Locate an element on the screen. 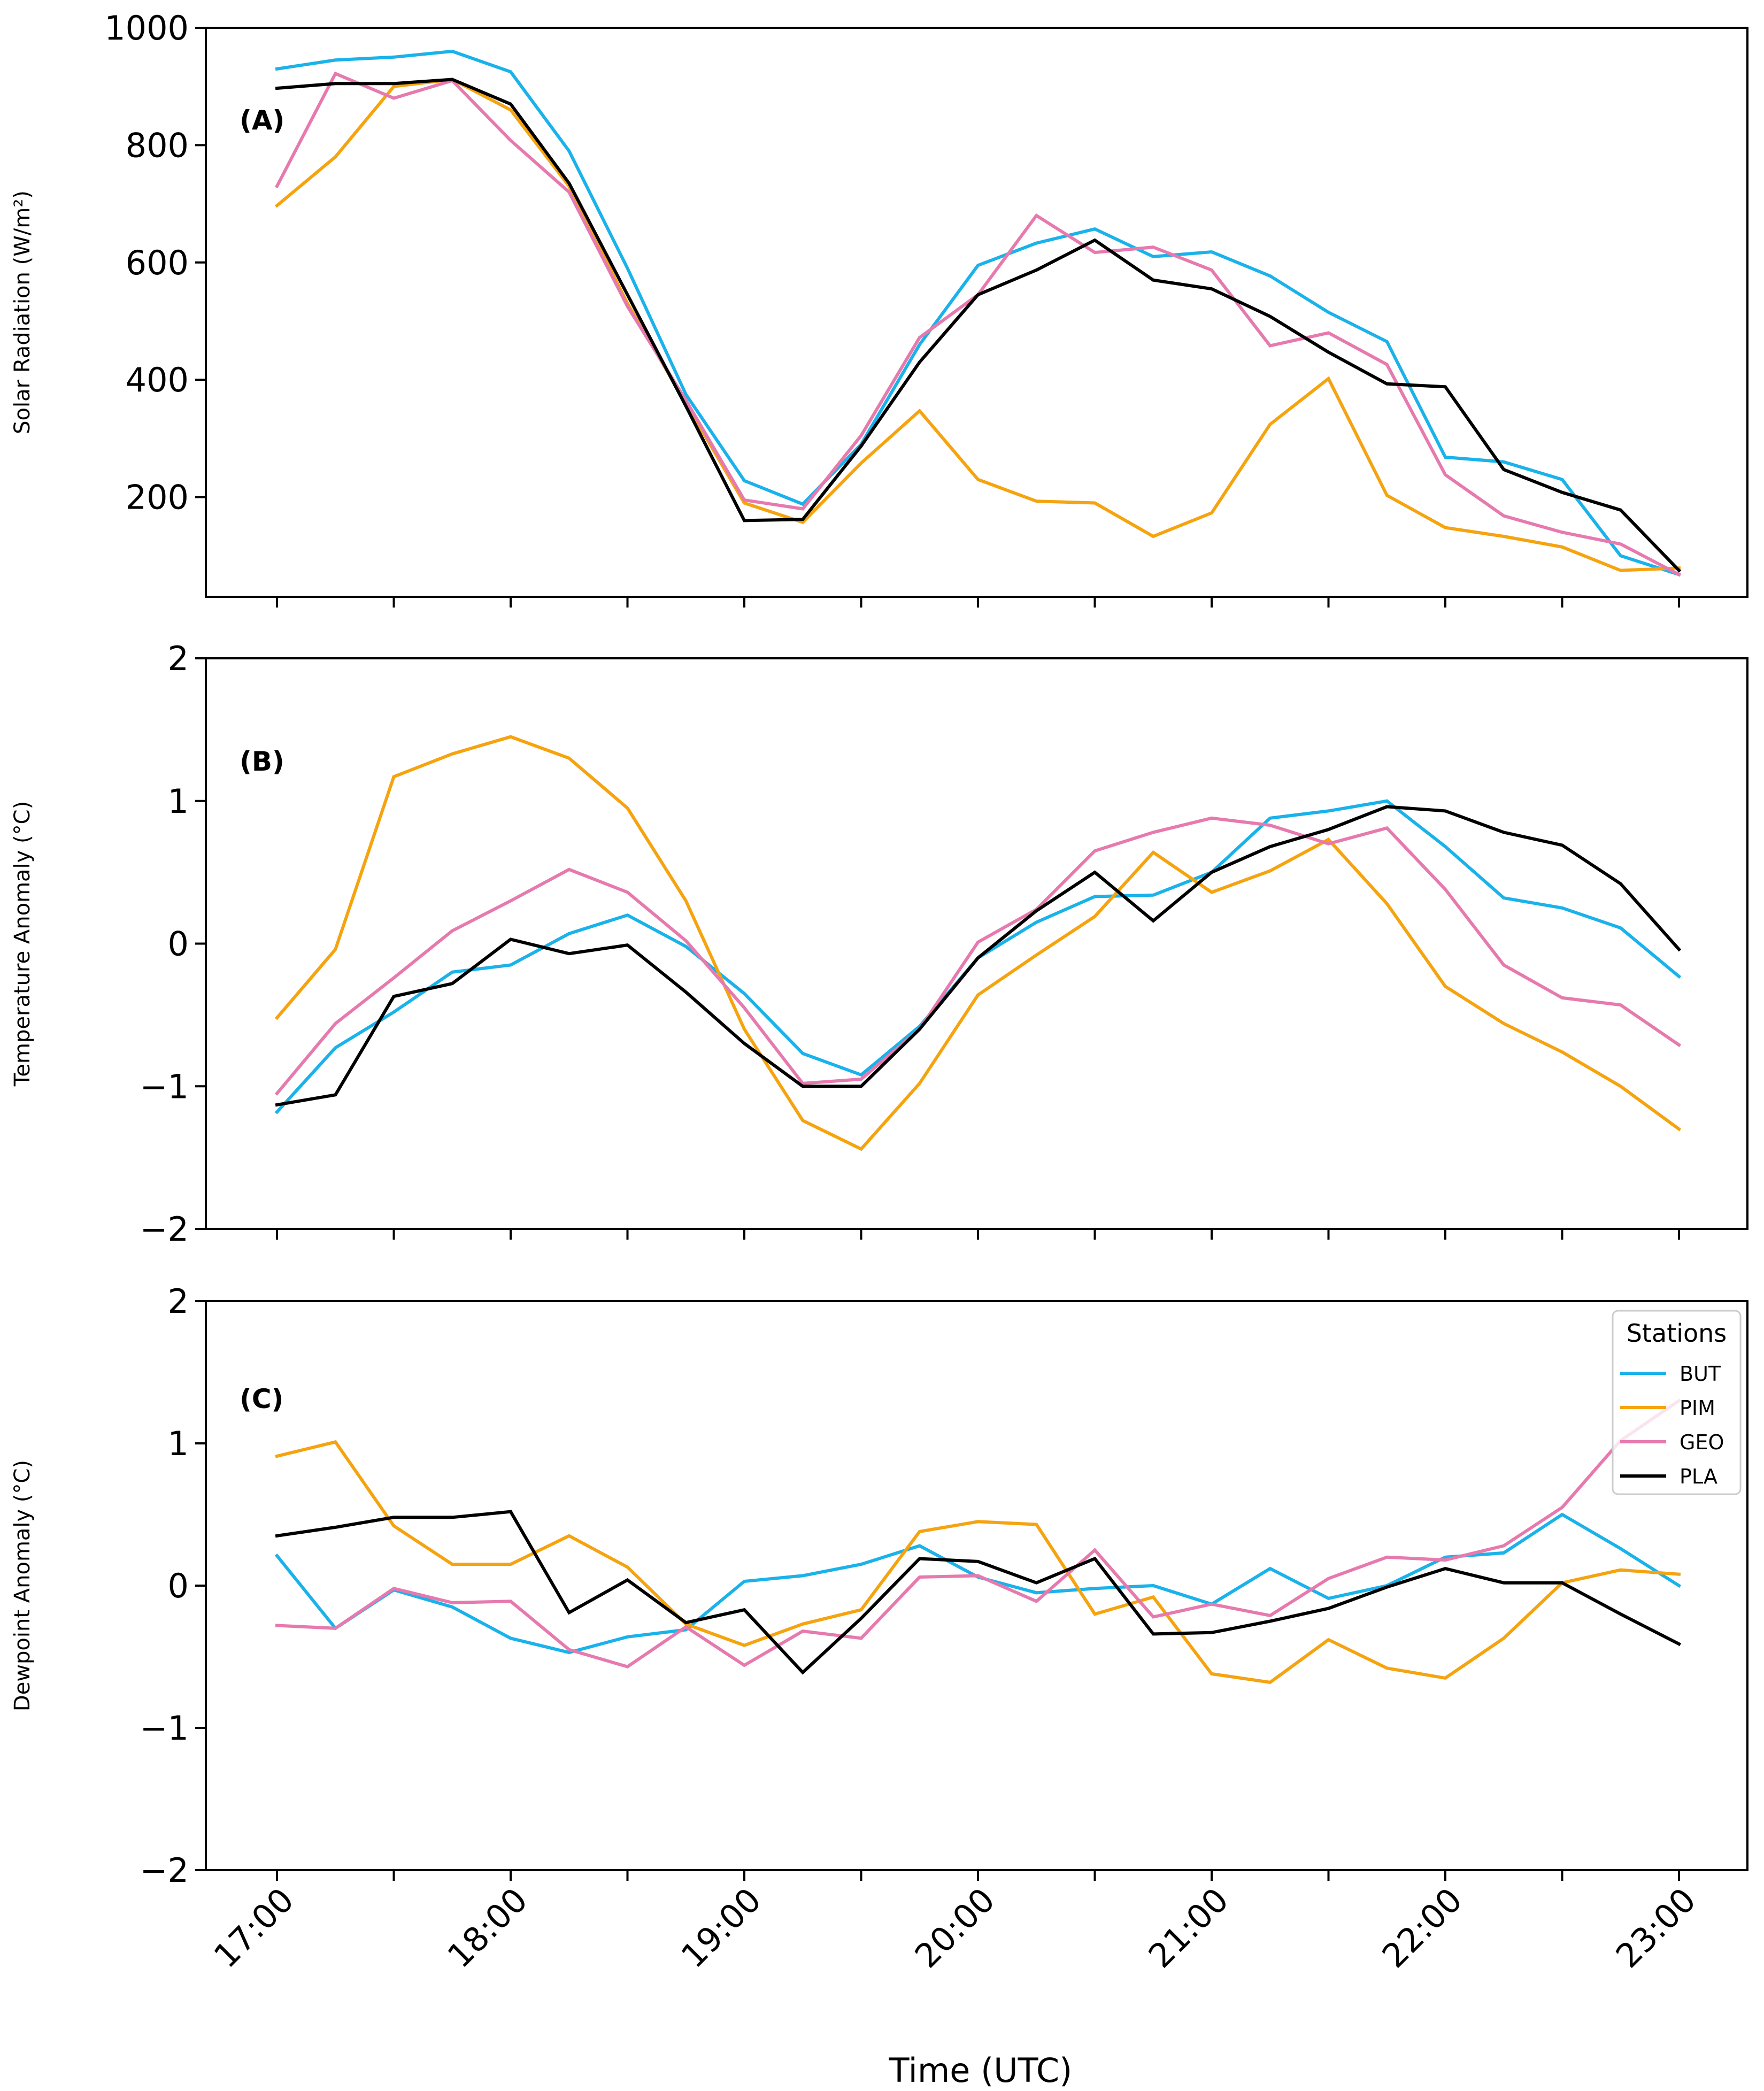  series-group is located at coordinates (978, 1541).